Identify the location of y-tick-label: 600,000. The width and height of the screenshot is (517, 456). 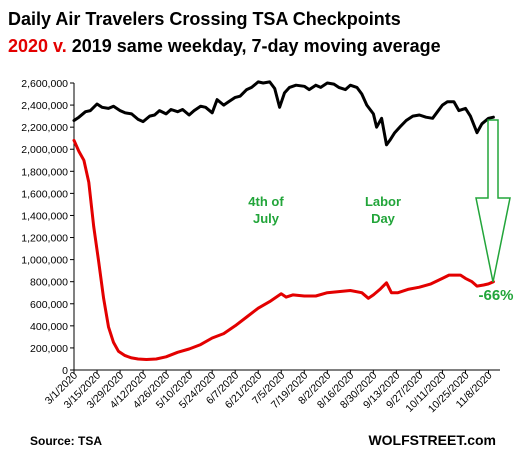
(49, 305).